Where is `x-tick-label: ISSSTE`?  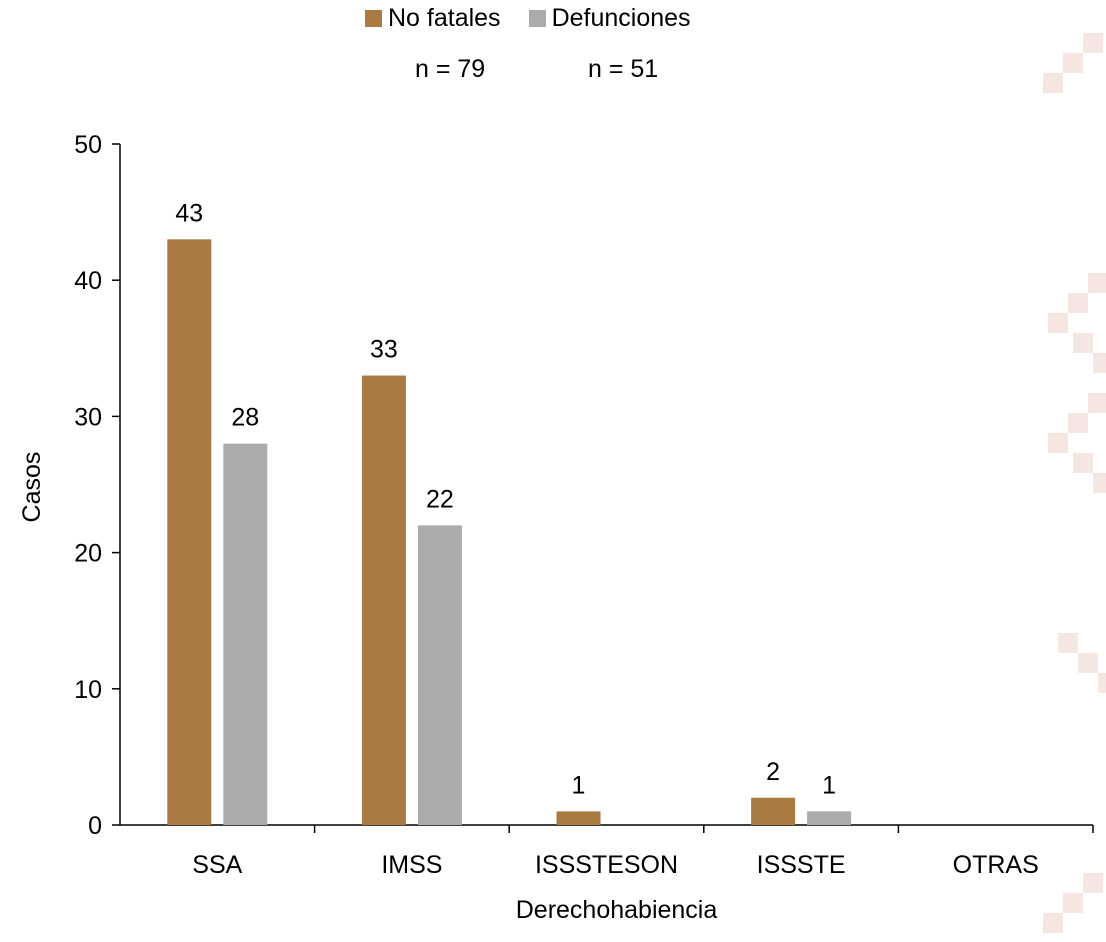 x-tick-label: ISSSTE is located at coordinates (801, 865).